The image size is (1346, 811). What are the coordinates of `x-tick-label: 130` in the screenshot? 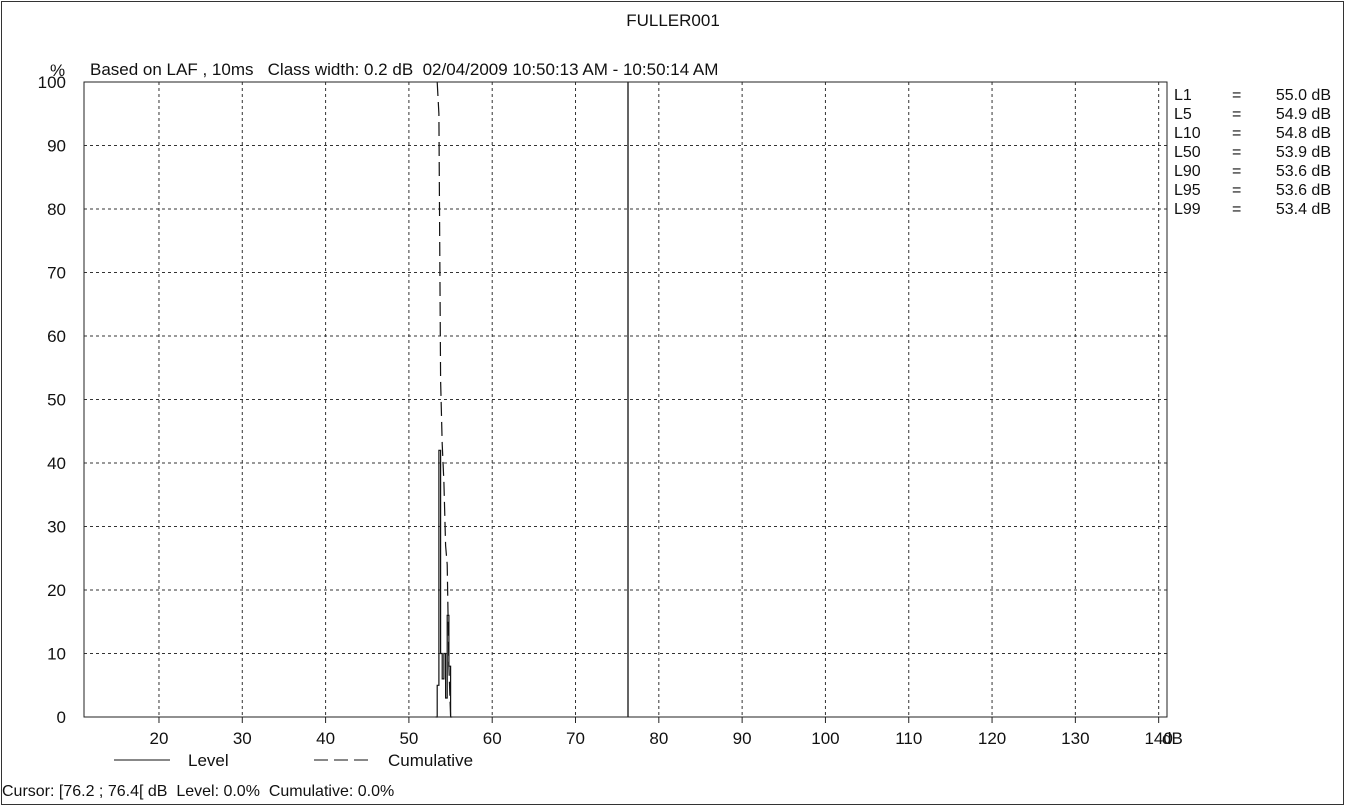 It's located at (1075, 738).